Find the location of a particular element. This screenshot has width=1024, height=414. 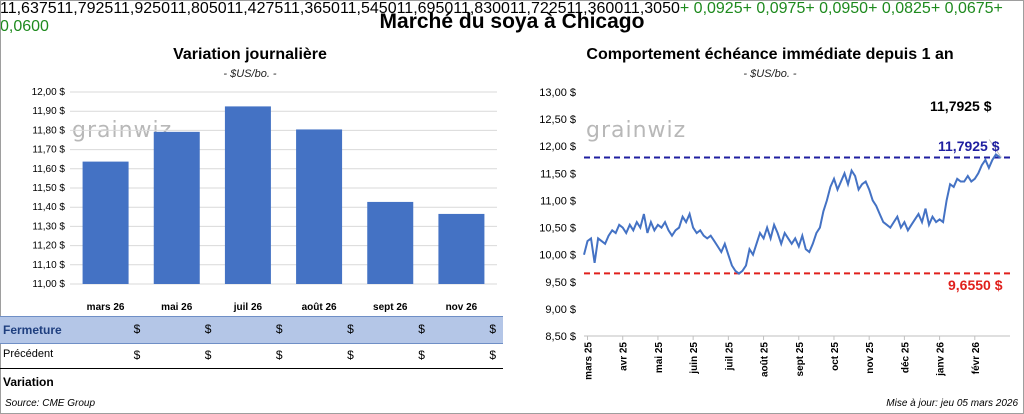

precedent-cell: 11,3050 is located at coordinates (651, 8).